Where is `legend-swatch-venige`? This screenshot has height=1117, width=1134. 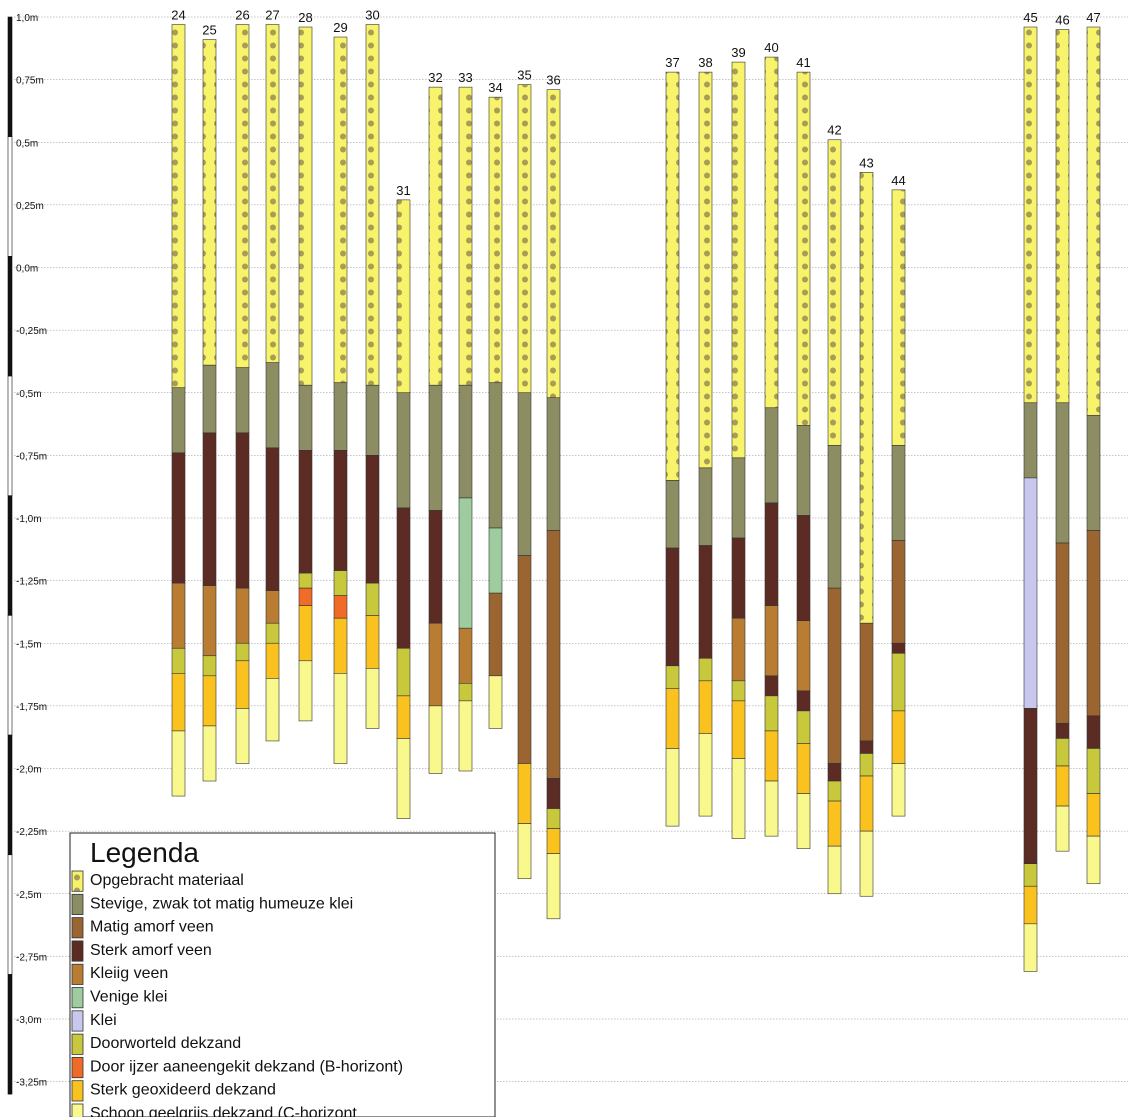
legend-swatch-venige is located at coordinates (77, 998).